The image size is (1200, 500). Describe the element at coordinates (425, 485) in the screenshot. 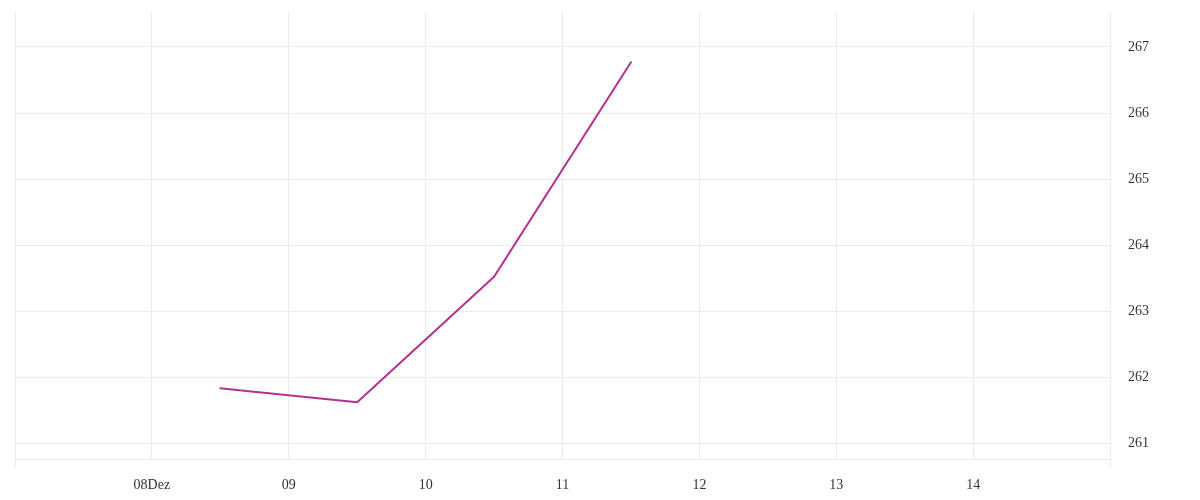

I see `x-tick-label: 10` at that location.